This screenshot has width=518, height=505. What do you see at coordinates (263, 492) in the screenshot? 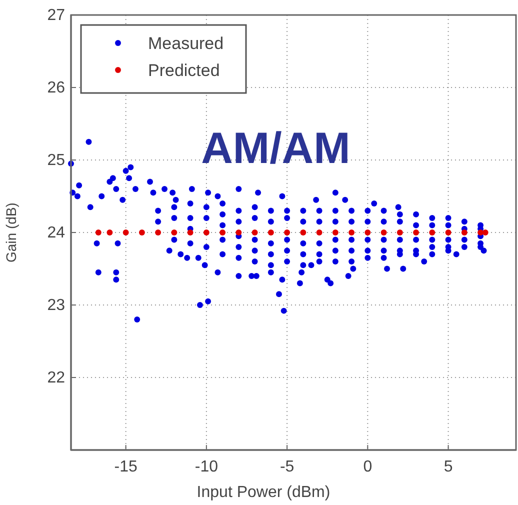
I see `x-axis-title: Input Power (dBm)` at bounding box center [263, 492].